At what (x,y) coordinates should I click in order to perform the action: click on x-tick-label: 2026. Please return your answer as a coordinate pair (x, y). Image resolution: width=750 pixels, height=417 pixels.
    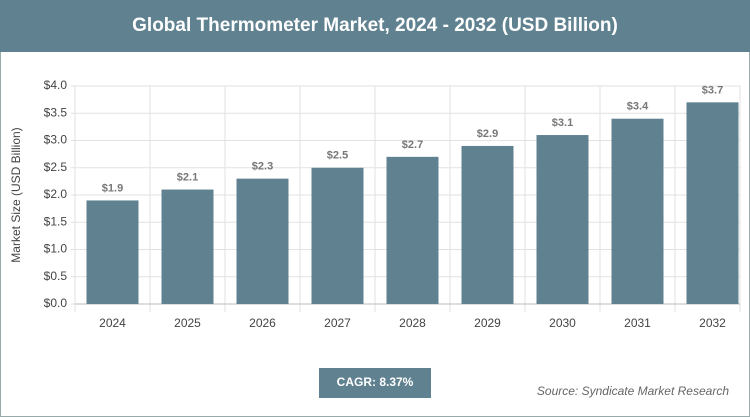
    Looking at the image, I should click on (262, 323).